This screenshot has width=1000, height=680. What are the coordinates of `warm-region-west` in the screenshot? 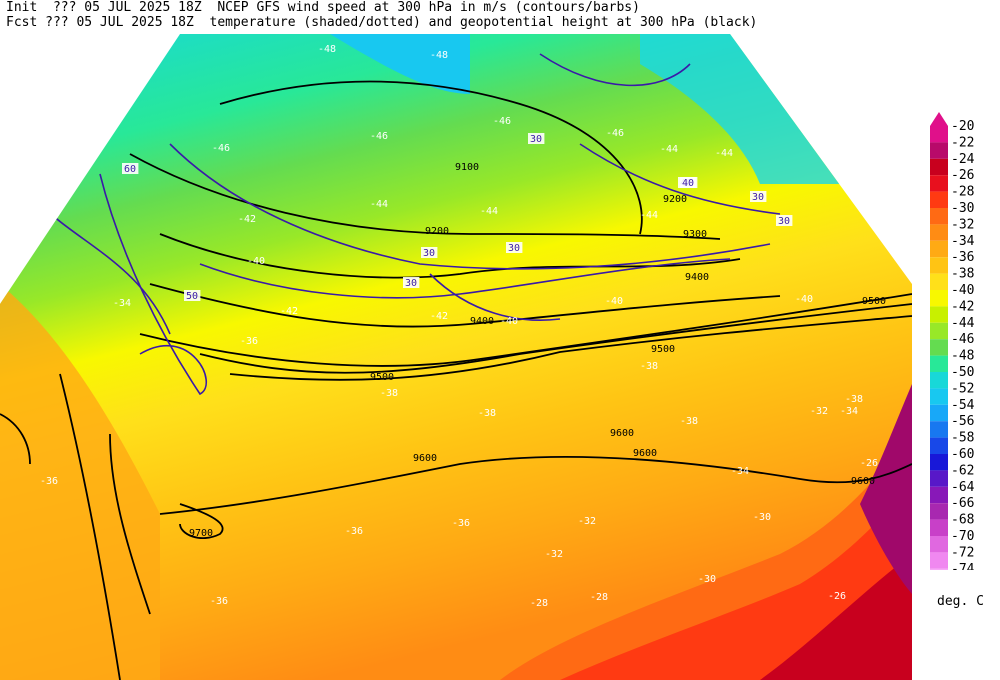 It's located at (80, 482).